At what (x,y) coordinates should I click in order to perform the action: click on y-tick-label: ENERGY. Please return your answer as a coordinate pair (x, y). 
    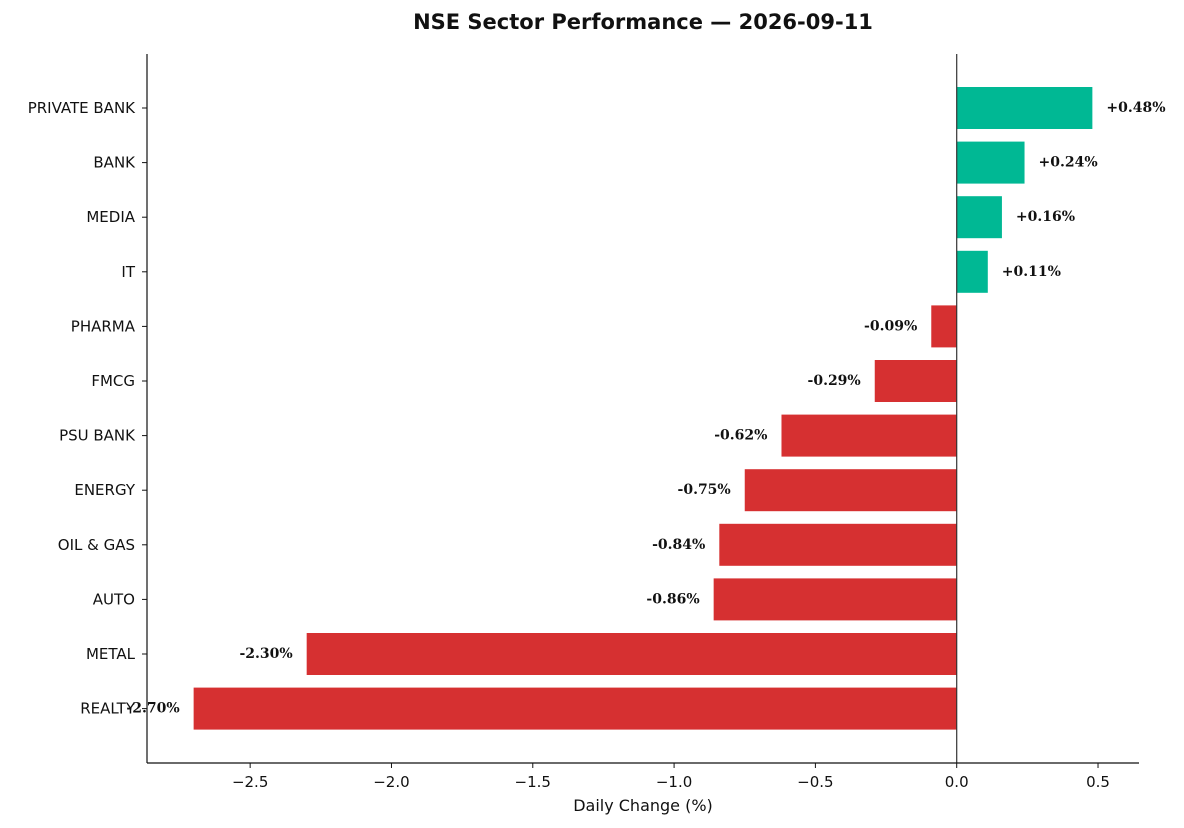
    Looking at the image, I should click on (104, 490).